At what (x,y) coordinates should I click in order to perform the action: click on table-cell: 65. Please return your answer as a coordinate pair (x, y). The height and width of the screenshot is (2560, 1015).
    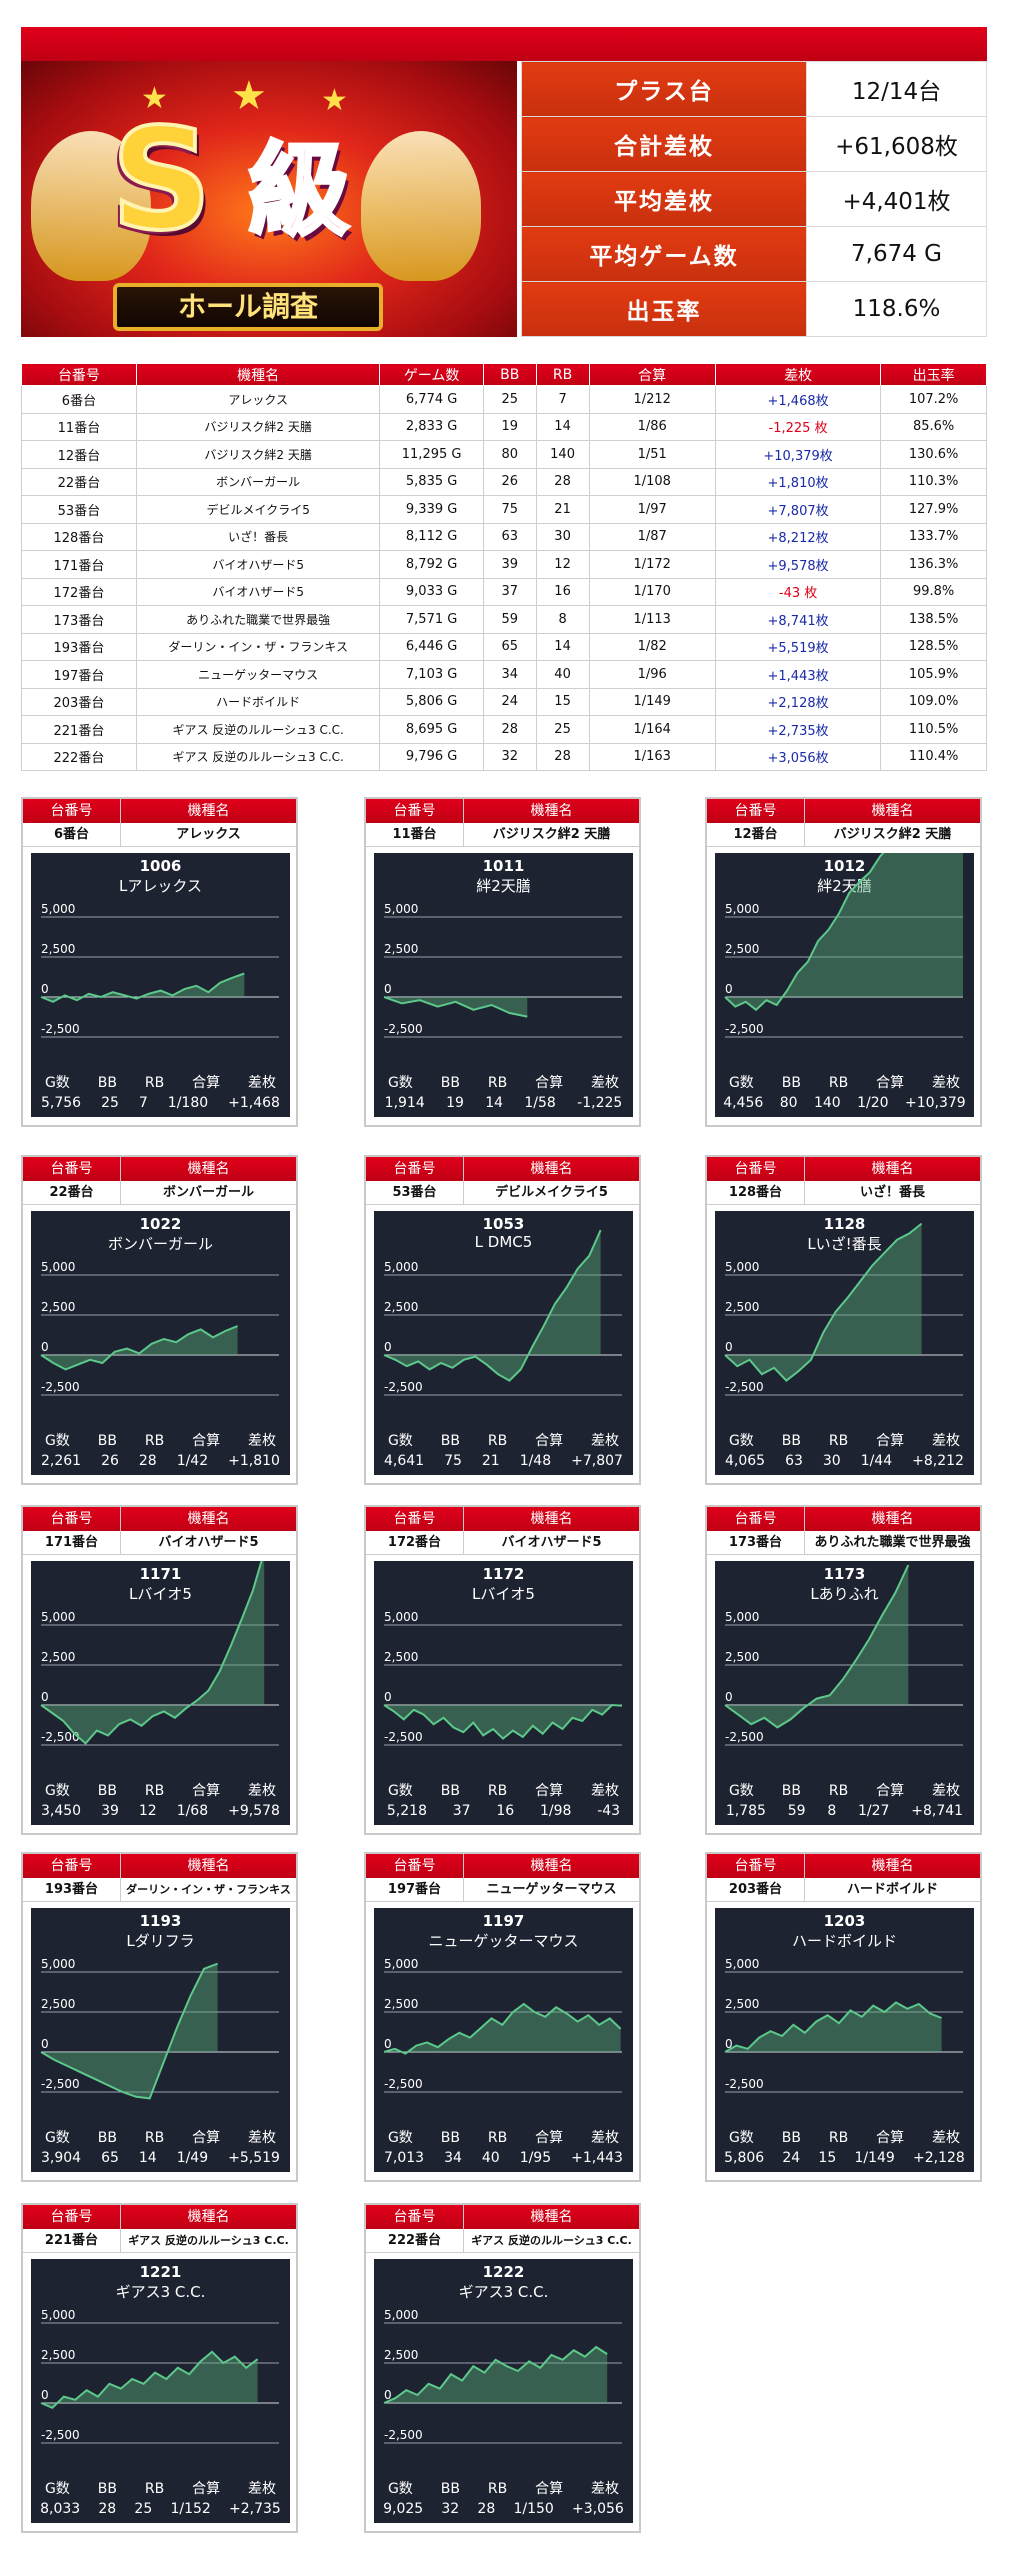
    Looking at the image, I should click on (509, 646).